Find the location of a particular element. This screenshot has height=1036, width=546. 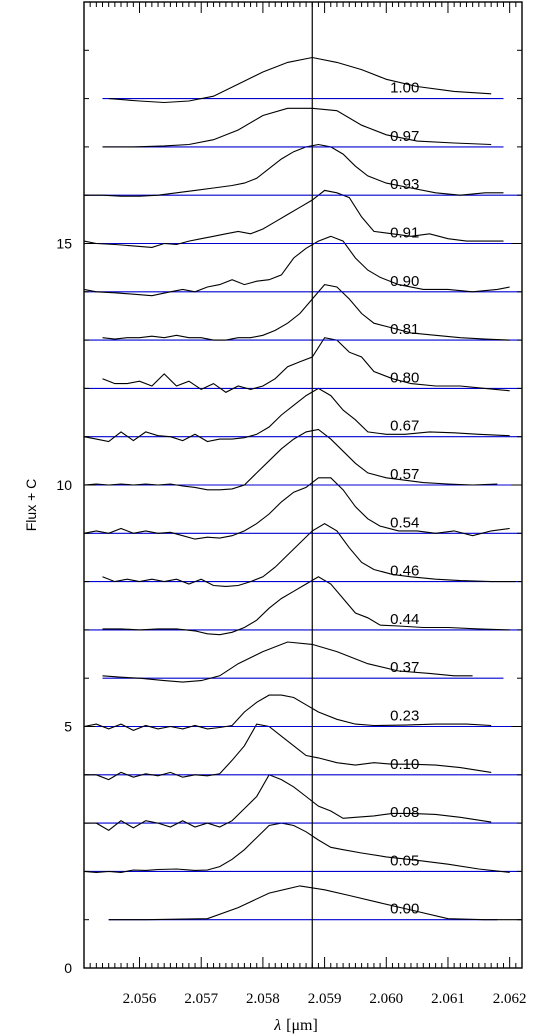

spectrum-11: 0.80 is located at coordinates (303, 365).